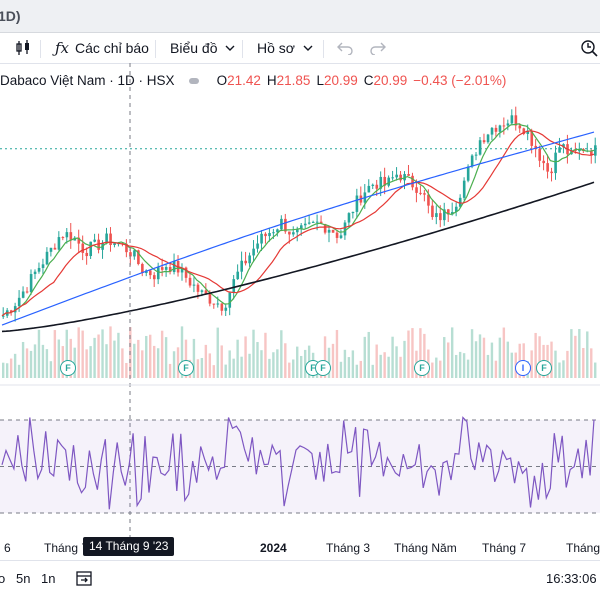 Image resolution: width=600 pixels, height=601 pixels. I want to click on clock-search-icon, so click(589, 48).